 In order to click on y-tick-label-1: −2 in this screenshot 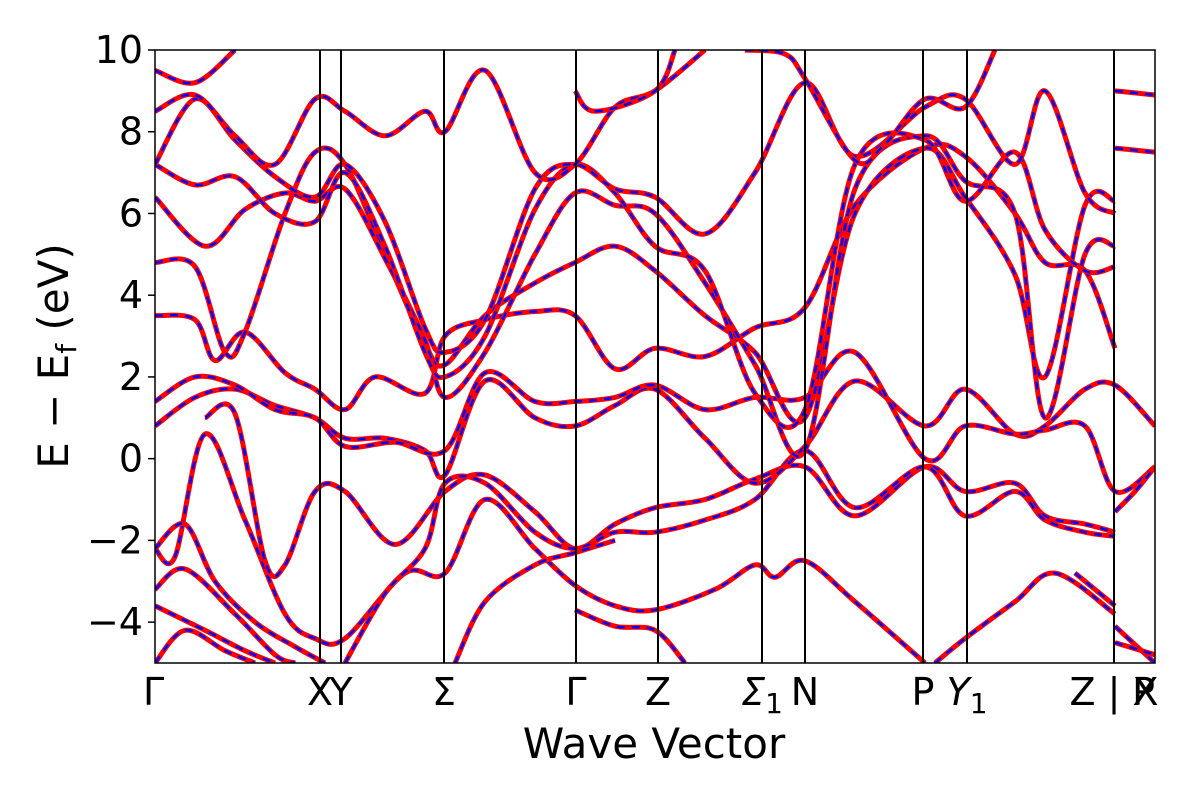, I will do `click(115, 540)`.